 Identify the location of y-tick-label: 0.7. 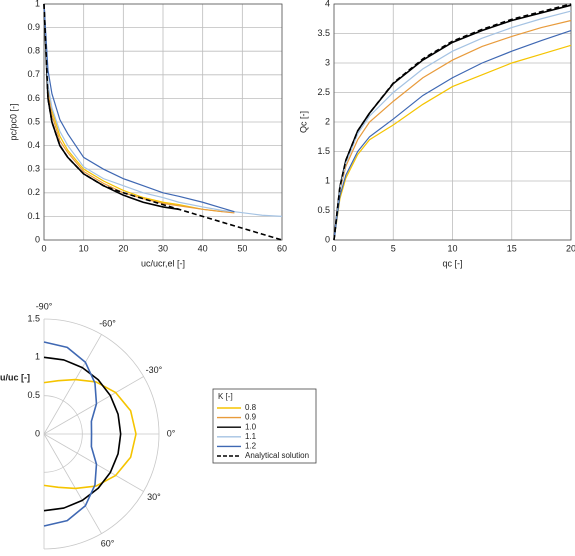
(33, 74).